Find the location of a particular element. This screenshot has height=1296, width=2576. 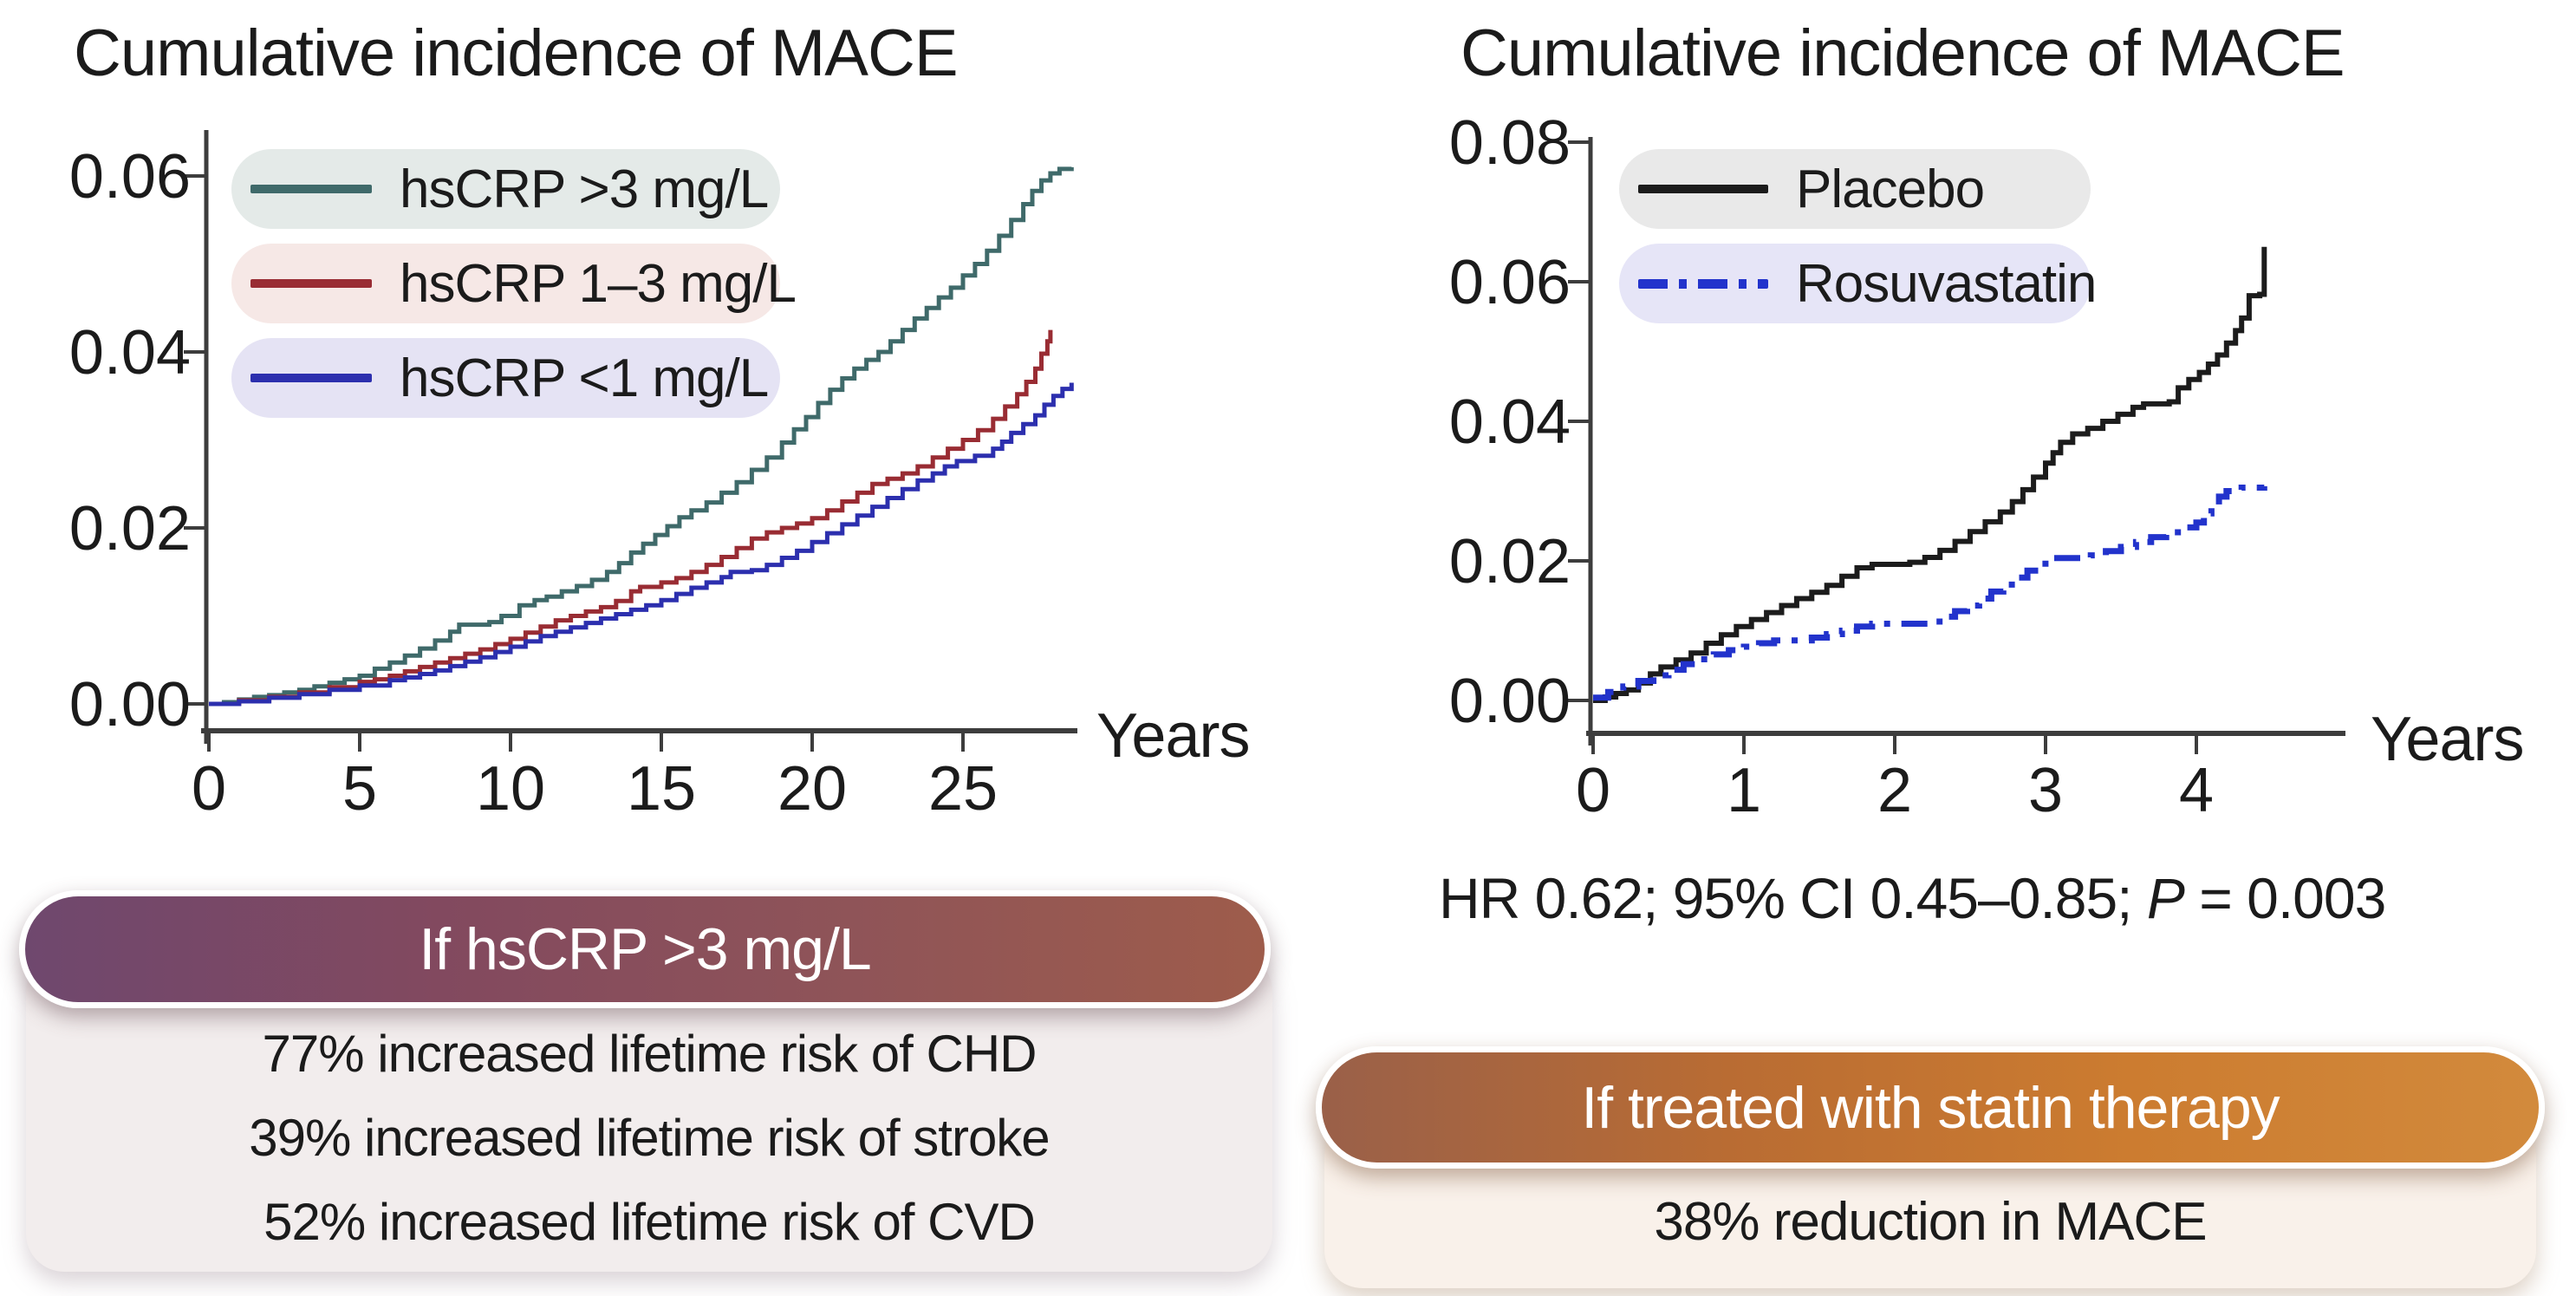

right-x-axis-label: Years is located at coordinates (2447, 740).